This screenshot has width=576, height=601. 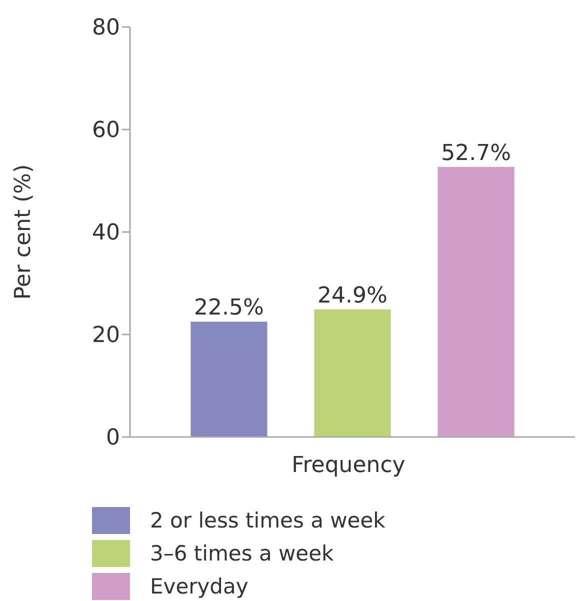 I want to click on y-tick-label: 60, so click(x=106, y=131).